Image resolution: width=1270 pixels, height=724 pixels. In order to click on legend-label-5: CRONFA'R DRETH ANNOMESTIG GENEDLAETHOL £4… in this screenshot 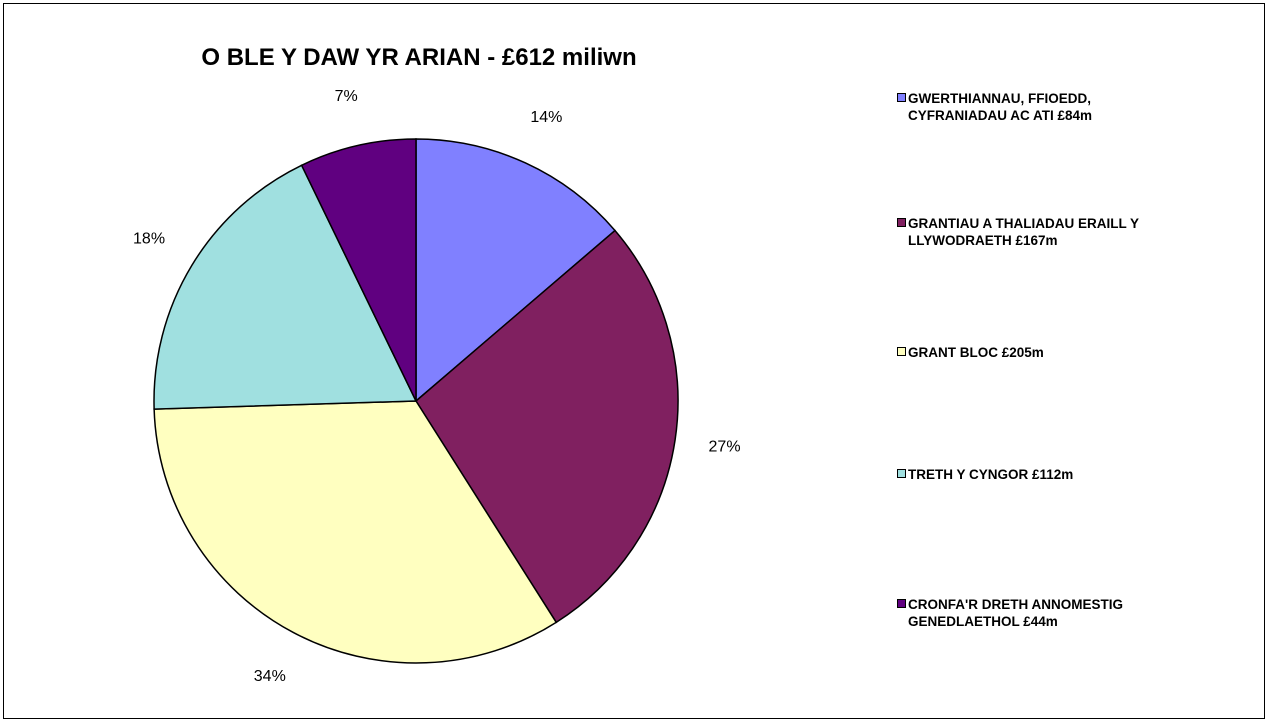, I will do `click(1015, 613)`.